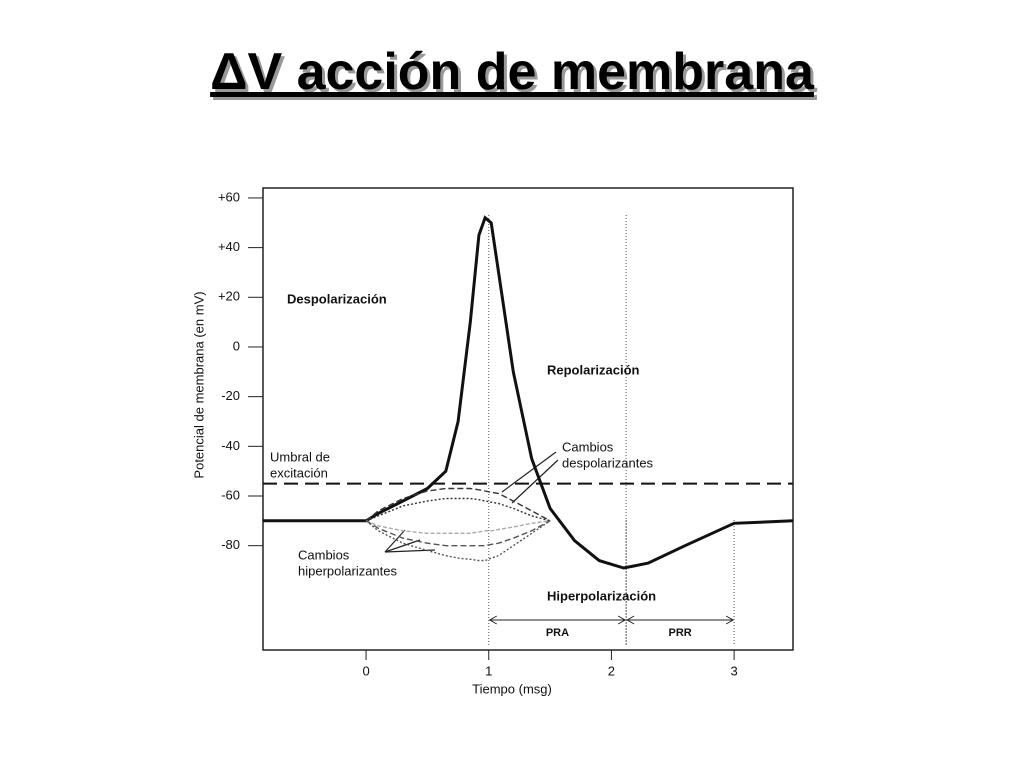 This screenshot has width=1024, height=768. I want to click on slide-title: ΔV acción de membrana, so click(512, 72).